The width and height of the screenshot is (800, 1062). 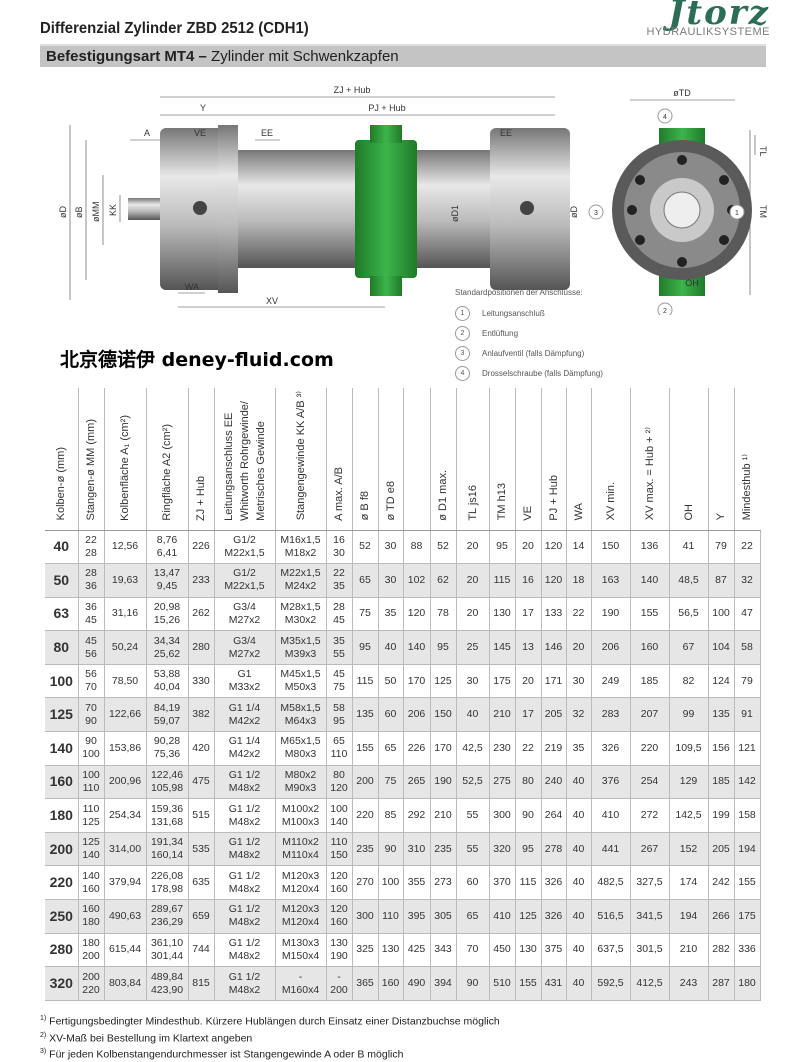 I want to click on table-cell: 50,24, so click(x=125, y=647).